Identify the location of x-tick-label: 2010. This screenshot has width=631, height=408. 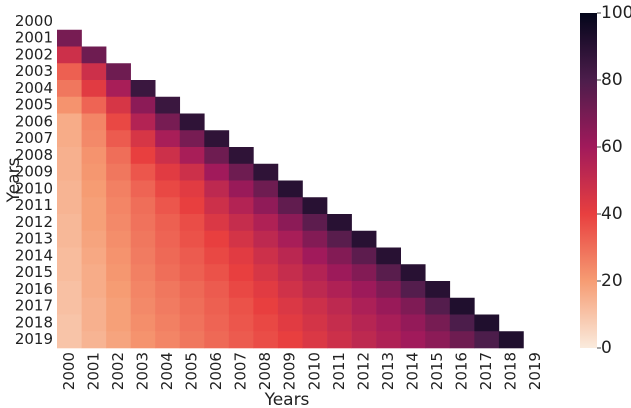
(314, 371).